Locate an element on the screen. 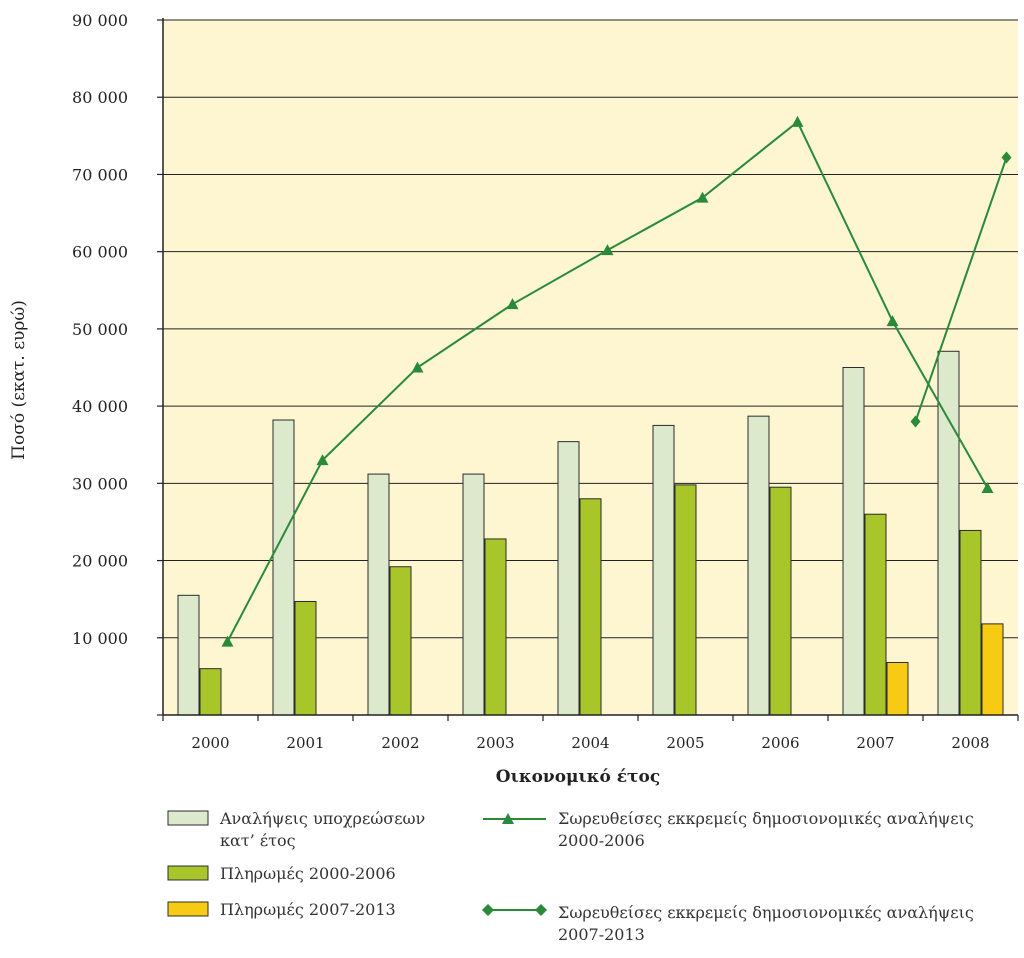 This screenshot has height=958, width=1024. legend-triangle-marker is located at coordinates (508, 818).